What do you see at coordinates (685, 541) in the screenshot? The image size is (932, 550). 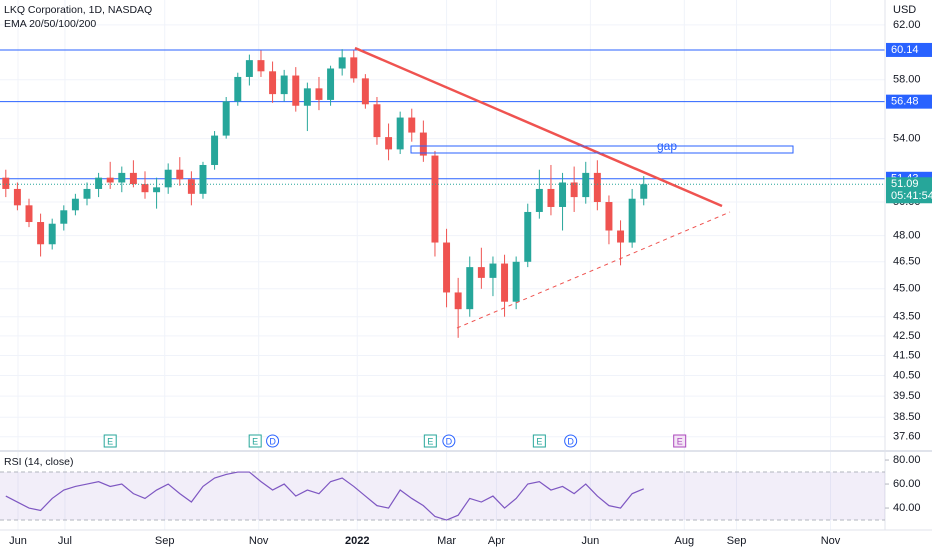 I see `x-tick-label: Aug` at bounding box center [685, 541].